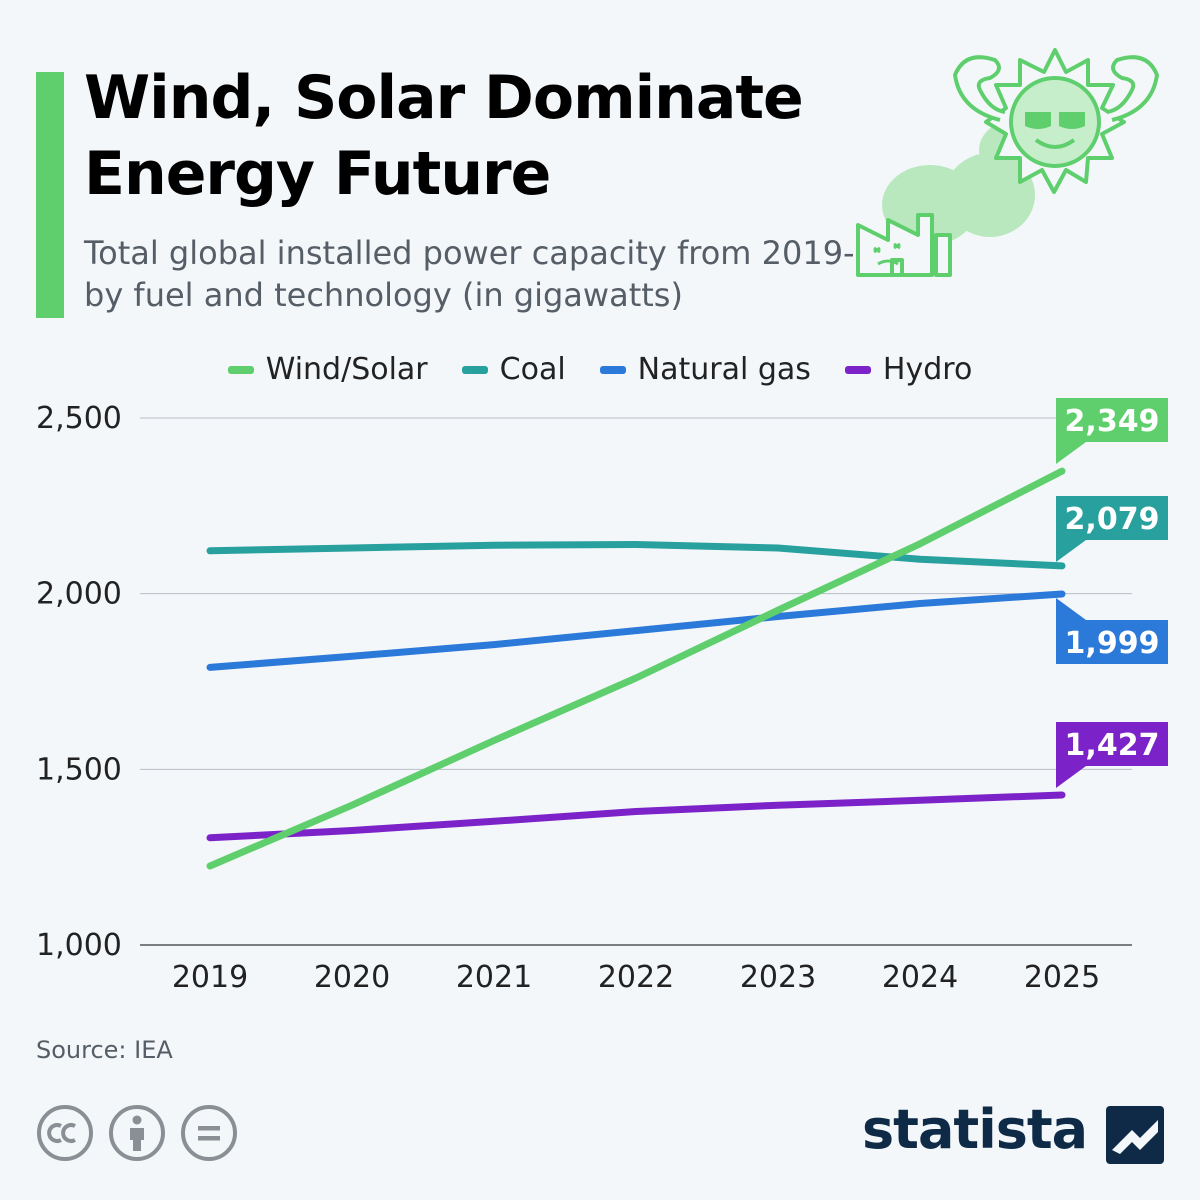 Image resolution: width=1200 pixels, height=1200 pixels. Describe the element at coordinates (1007, 162) in the screenshot. I see `sun-factory-illustration` at that location.